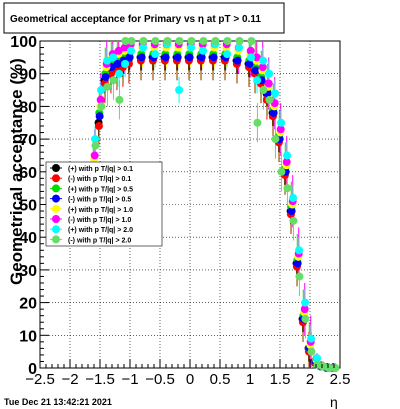  Describe the element at coordinates (28, 304) in the screenshot. I see `y-tick-label: 20` at that location.